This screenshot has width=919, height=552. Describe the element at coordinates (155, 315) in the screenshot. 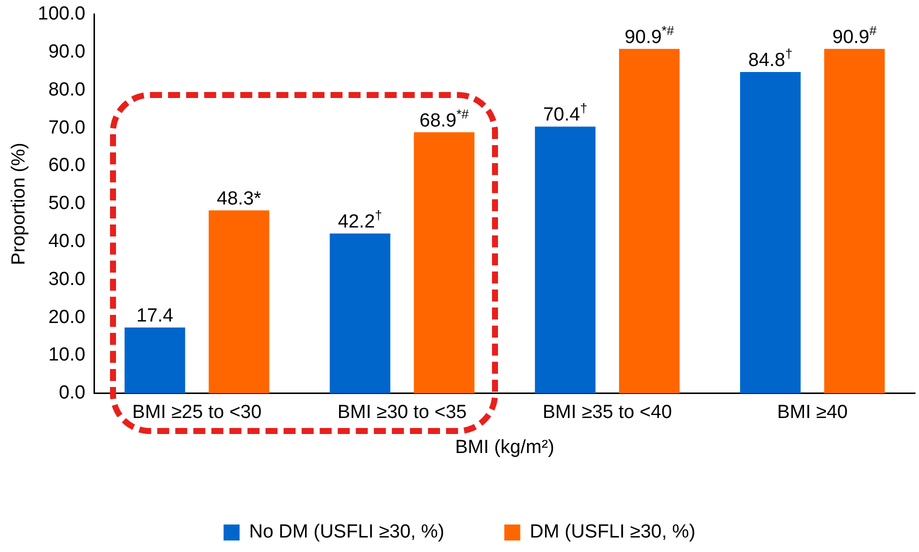

I see `data-label: 17.4` at that location.